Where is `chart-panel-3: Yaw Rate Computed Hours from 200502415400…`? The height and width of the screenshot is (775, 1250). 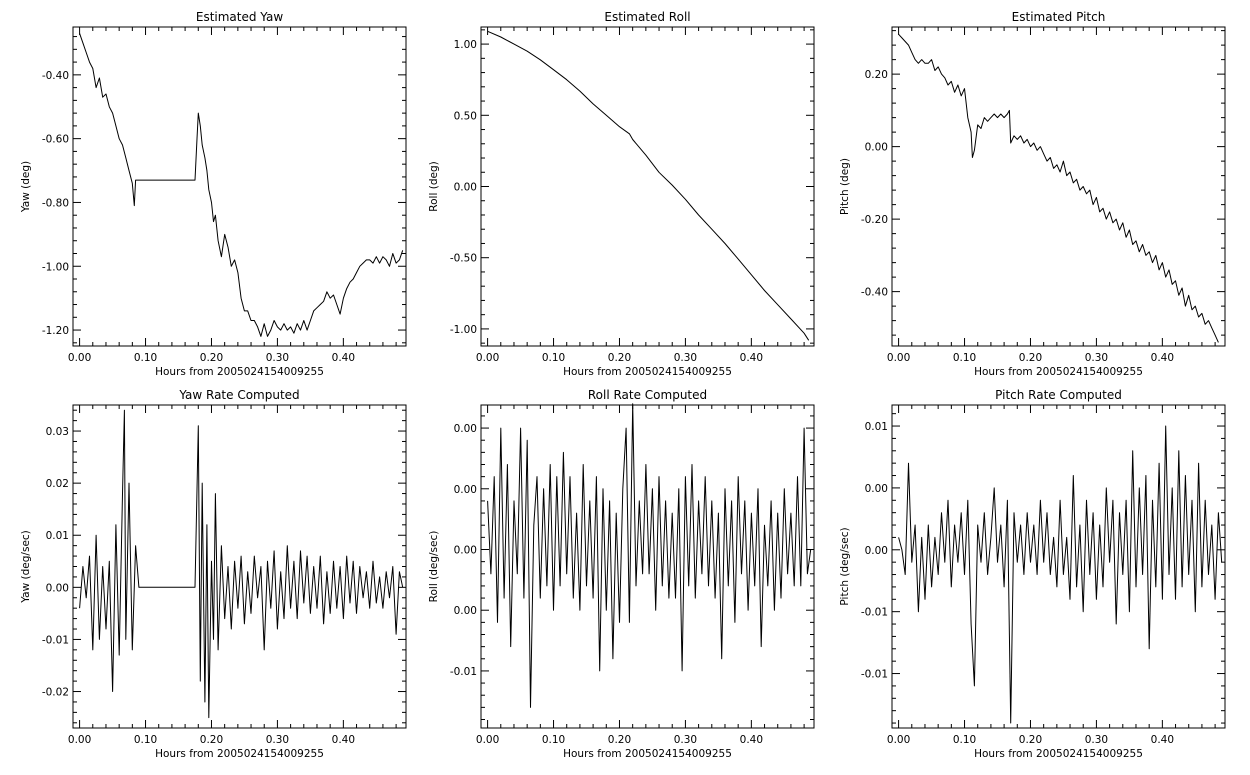
chart-panel-3: Yaw Rate Computed Hours from 200502415400… is located at coordinates (213, 574).